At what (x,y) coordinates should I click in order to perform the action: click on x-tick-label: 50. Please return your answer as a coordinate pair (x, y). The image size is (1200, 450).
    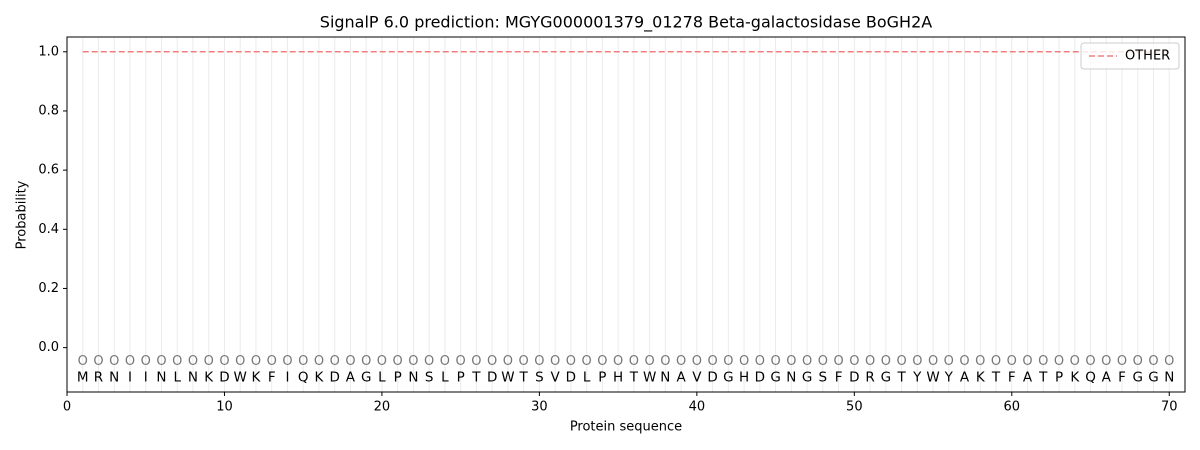
    Looking at the image, I should click on (854, 407).